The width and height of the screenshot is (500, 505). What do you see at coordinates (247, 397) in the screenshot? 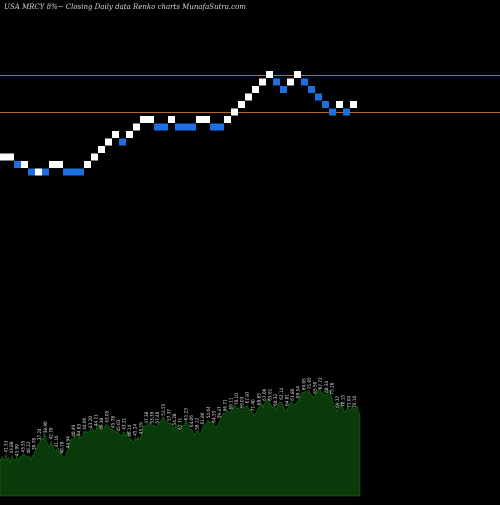
I see `volume-label-44: 67.97` at bounding box center [247, 397].